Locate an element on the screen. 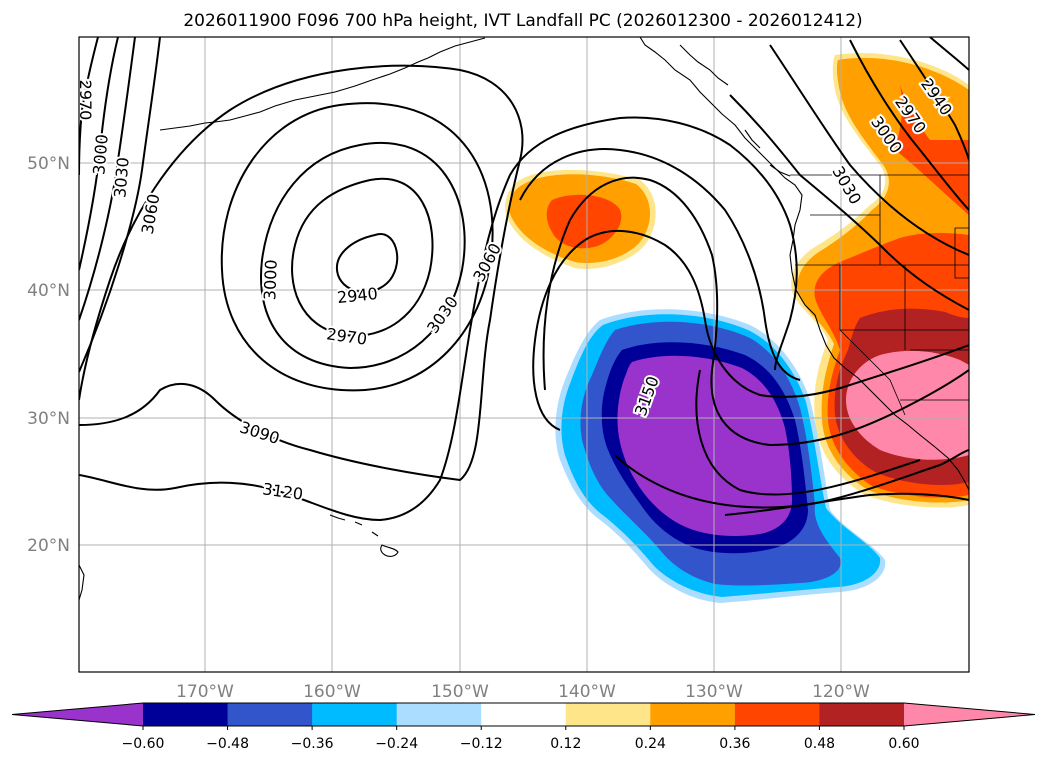  longitude-labels: 170°W 160°W 150°W 140°W 130°W 120°W is located at coordinates (523, 692).